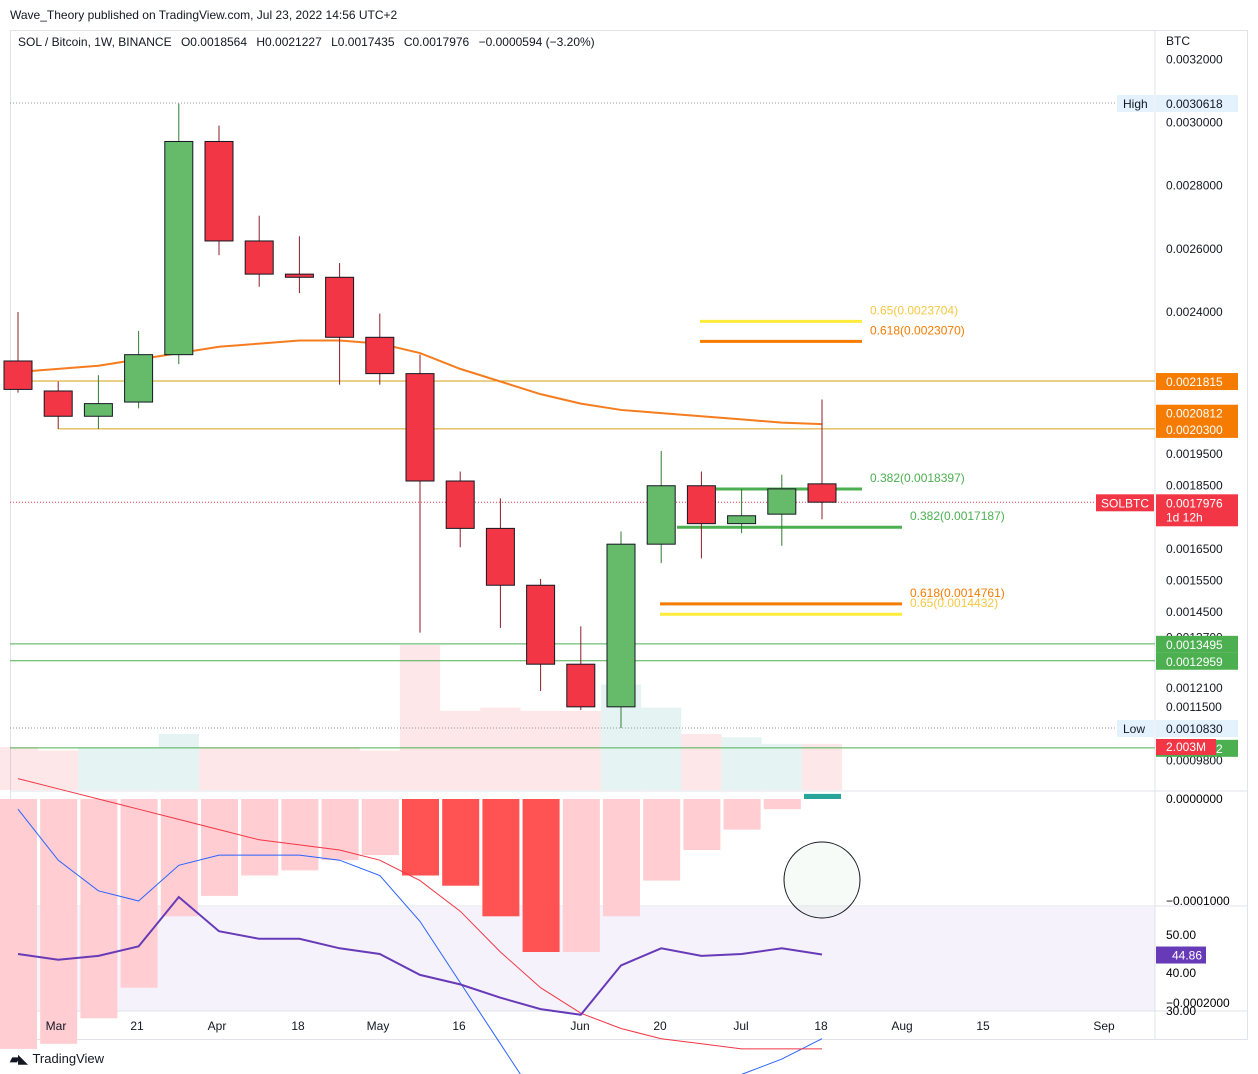  What do you see at coordinates (1184, 517) in the screenshot?
I see `price-axis-tag-countdown: 1d 12h` at bounding box center [1184, 517].